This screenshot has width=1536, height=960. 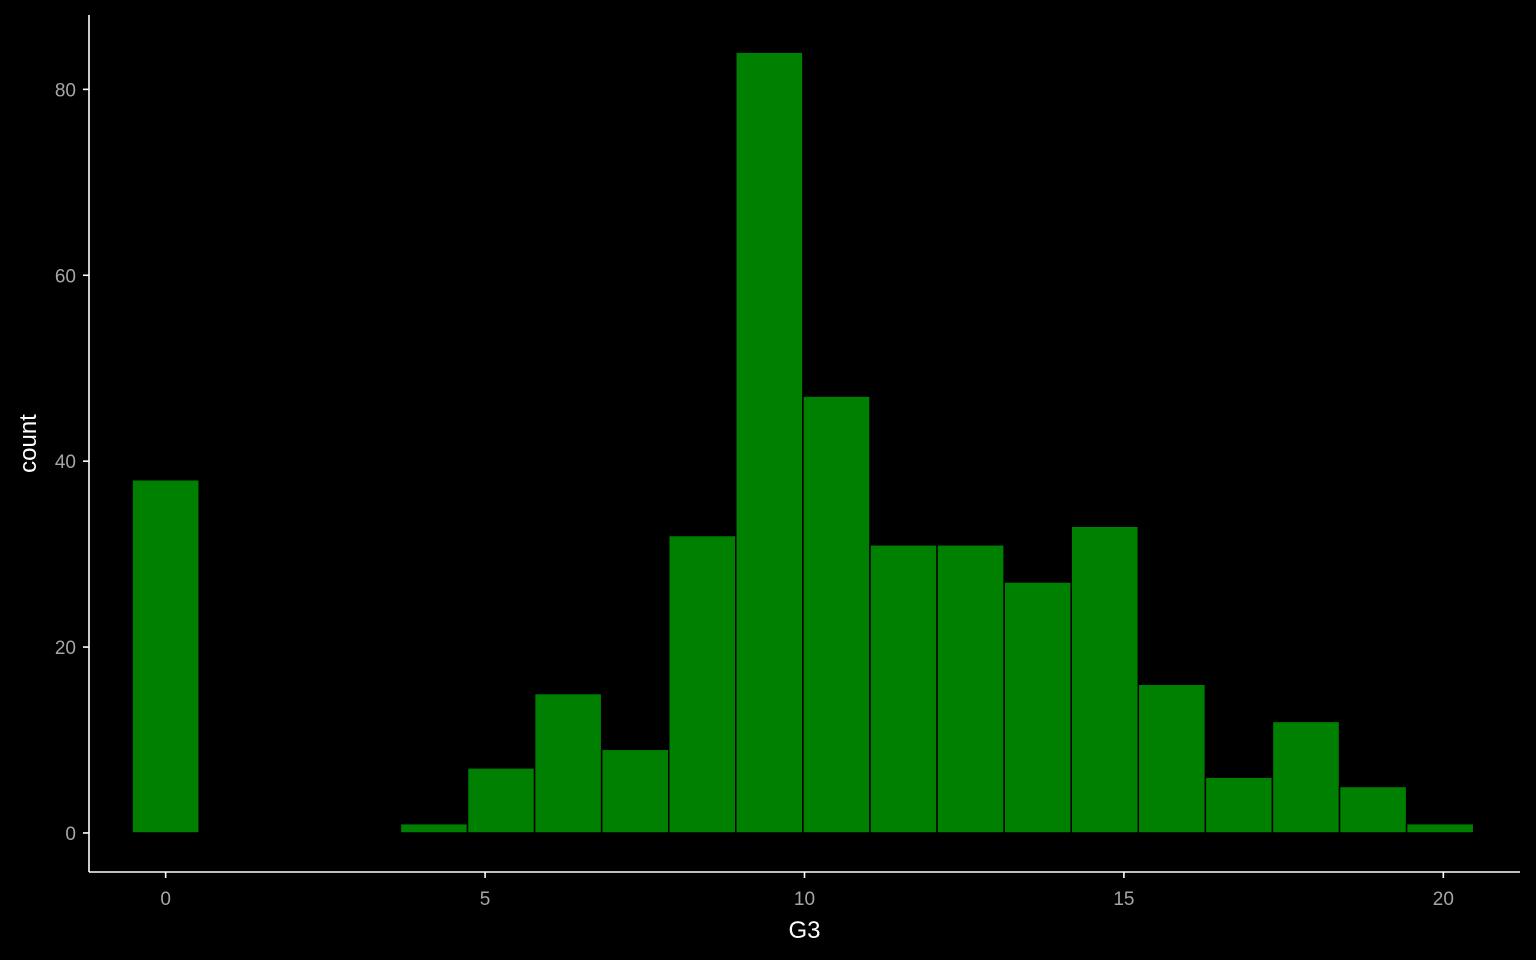 I want to click on x-tick-label: 15, so click(x=1123, y=899).